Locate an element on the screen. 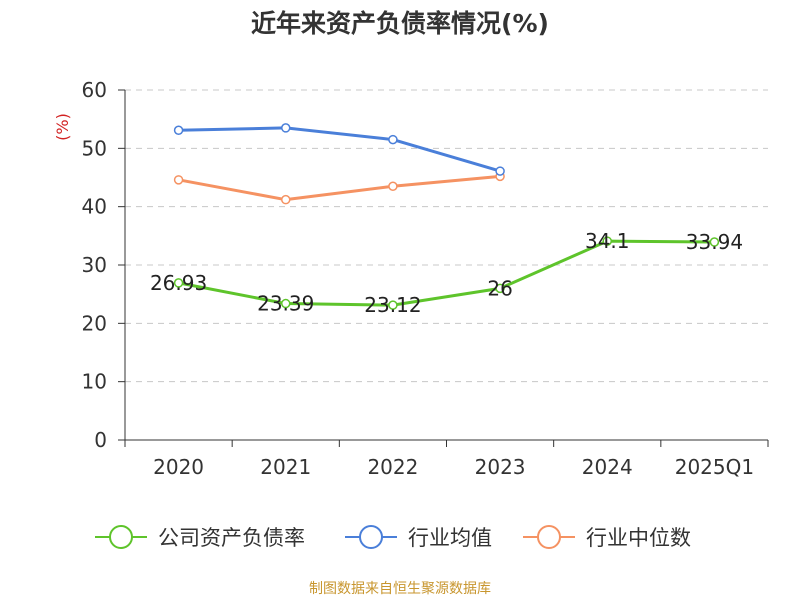 The image size is (800, 600). legend-item: 公司资产负债率 is located at coordinates (200, 537).